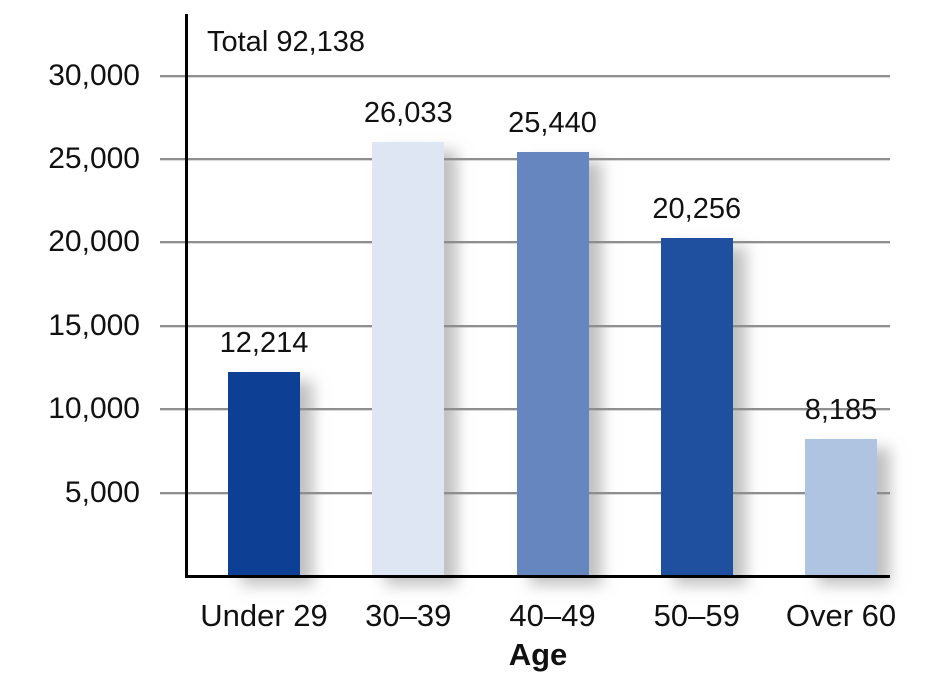 Image resolution: width=940 pixels, height=688 pixels. What do you see at coordinates (94, 158) in the screenshot?
I see `y-tick-label: 25,000` at bounding box center [94, 158].